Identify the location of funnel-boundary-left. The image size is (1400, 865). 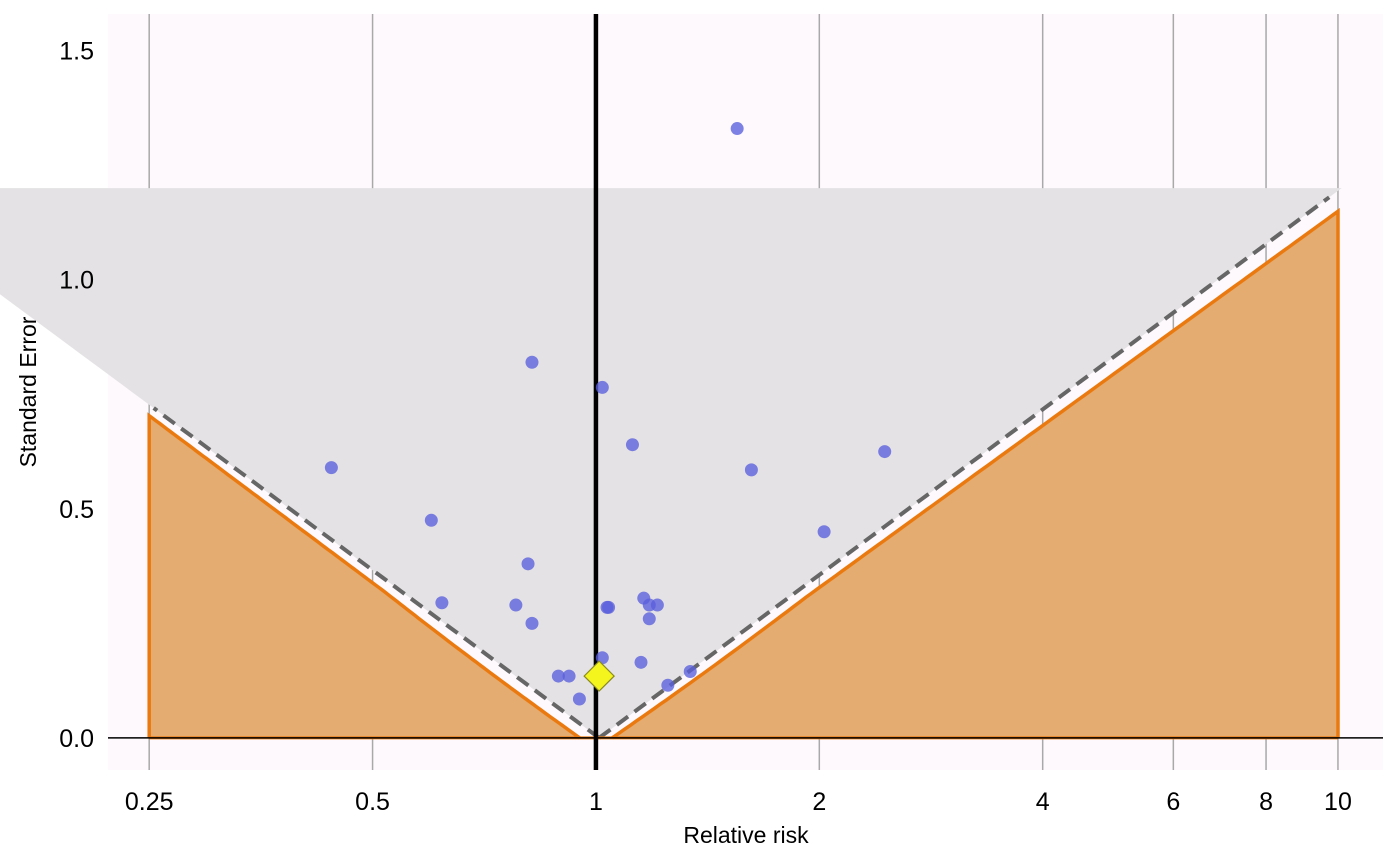
(376, 573).